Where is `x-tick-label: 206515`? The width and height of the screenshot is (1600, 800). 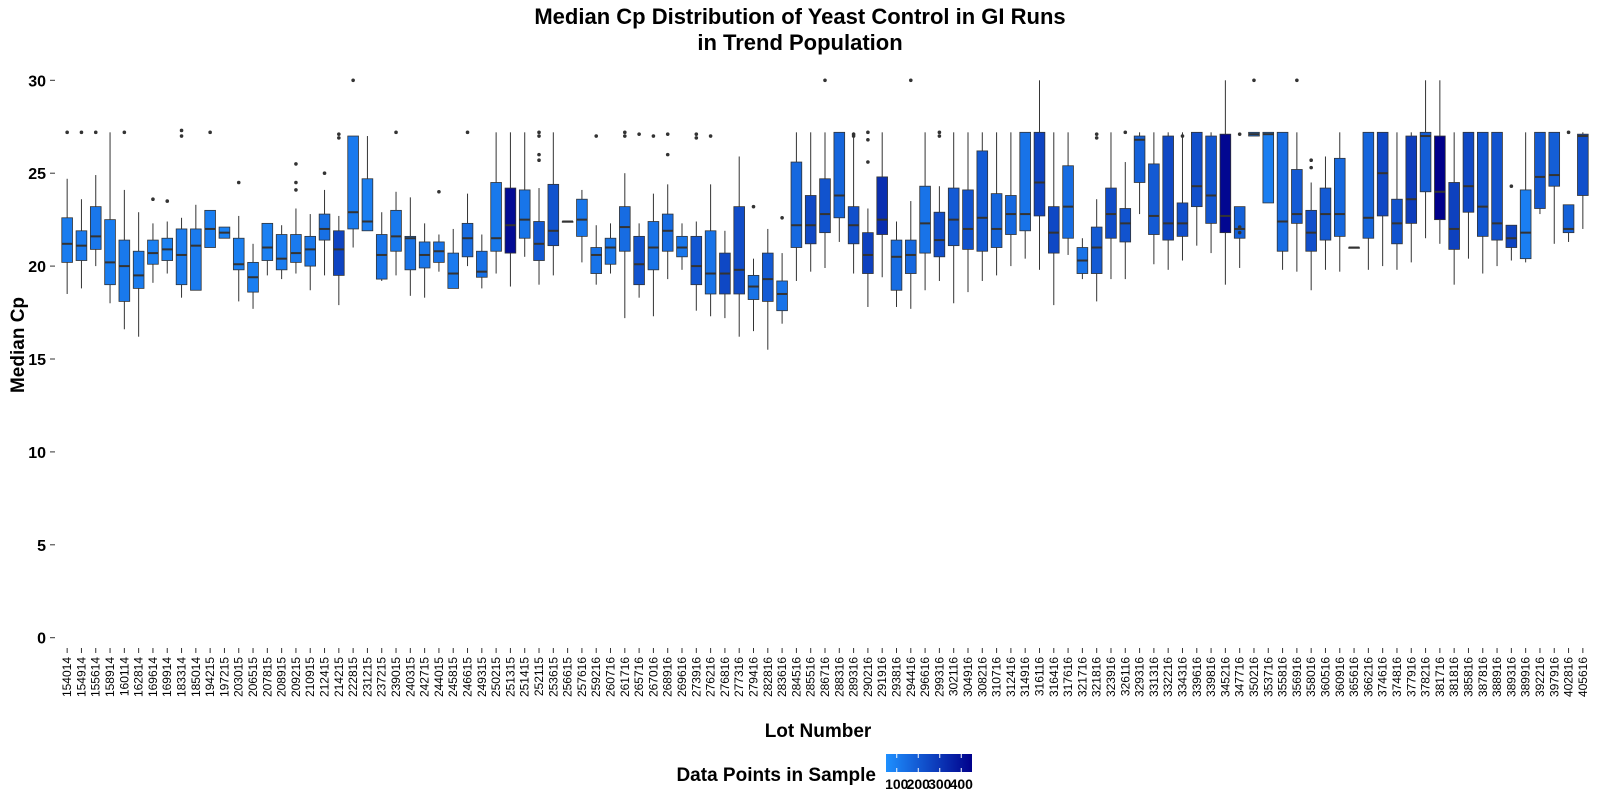
x-tick-label: 206515 is located at coordinates (253, 677).